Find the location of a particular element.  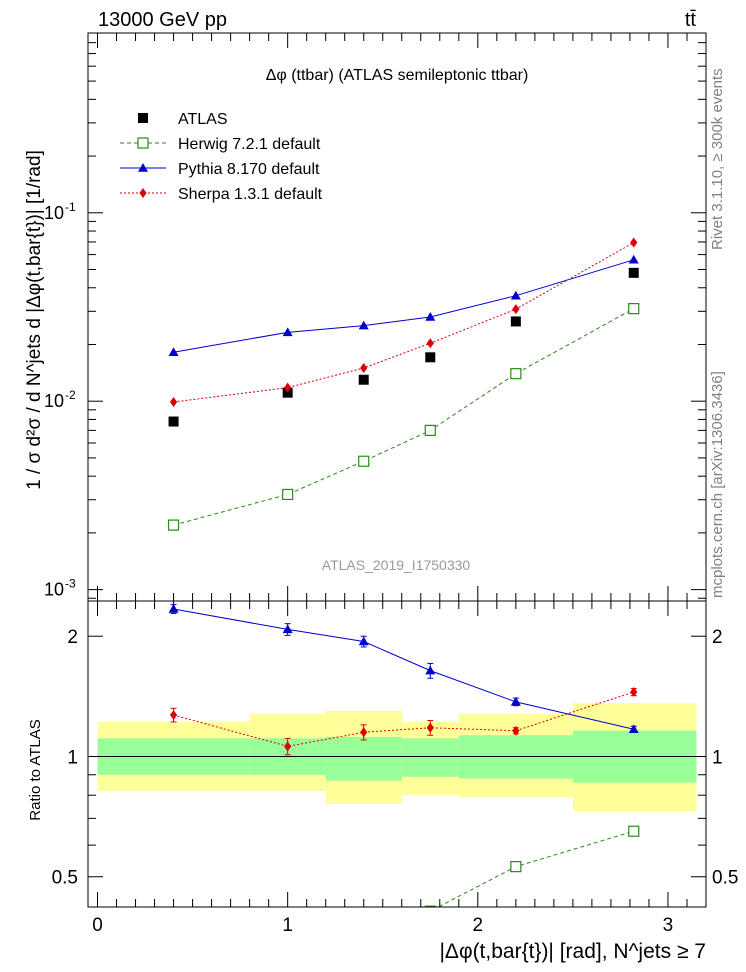

main-y-tick-label-exponent: -2 is located at coordinates (70, 395).